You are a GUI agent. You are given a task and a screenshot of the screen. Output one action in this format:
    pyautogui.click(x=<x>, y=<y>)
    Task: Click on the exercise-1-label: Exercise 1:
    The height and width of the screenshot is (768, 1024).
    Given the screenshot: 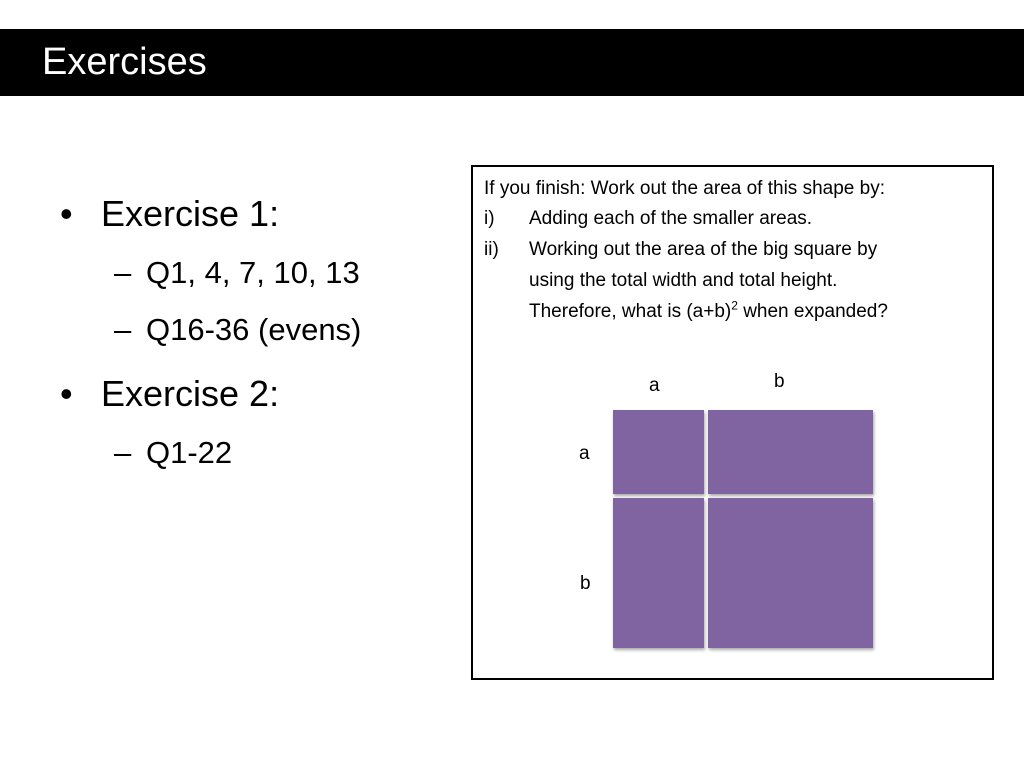 What is the action you would take?
    pyautogui.click(x=190, y=213)
    